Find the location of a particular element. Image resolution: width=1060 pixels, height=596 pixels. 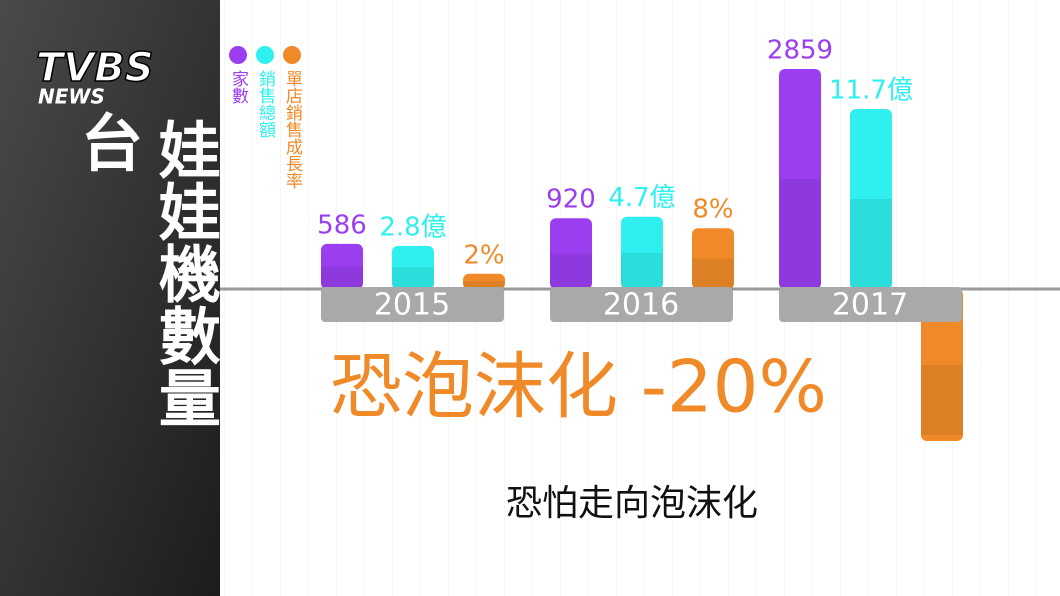

x-tick-label: 2015 is located at coordinates (412, 305).